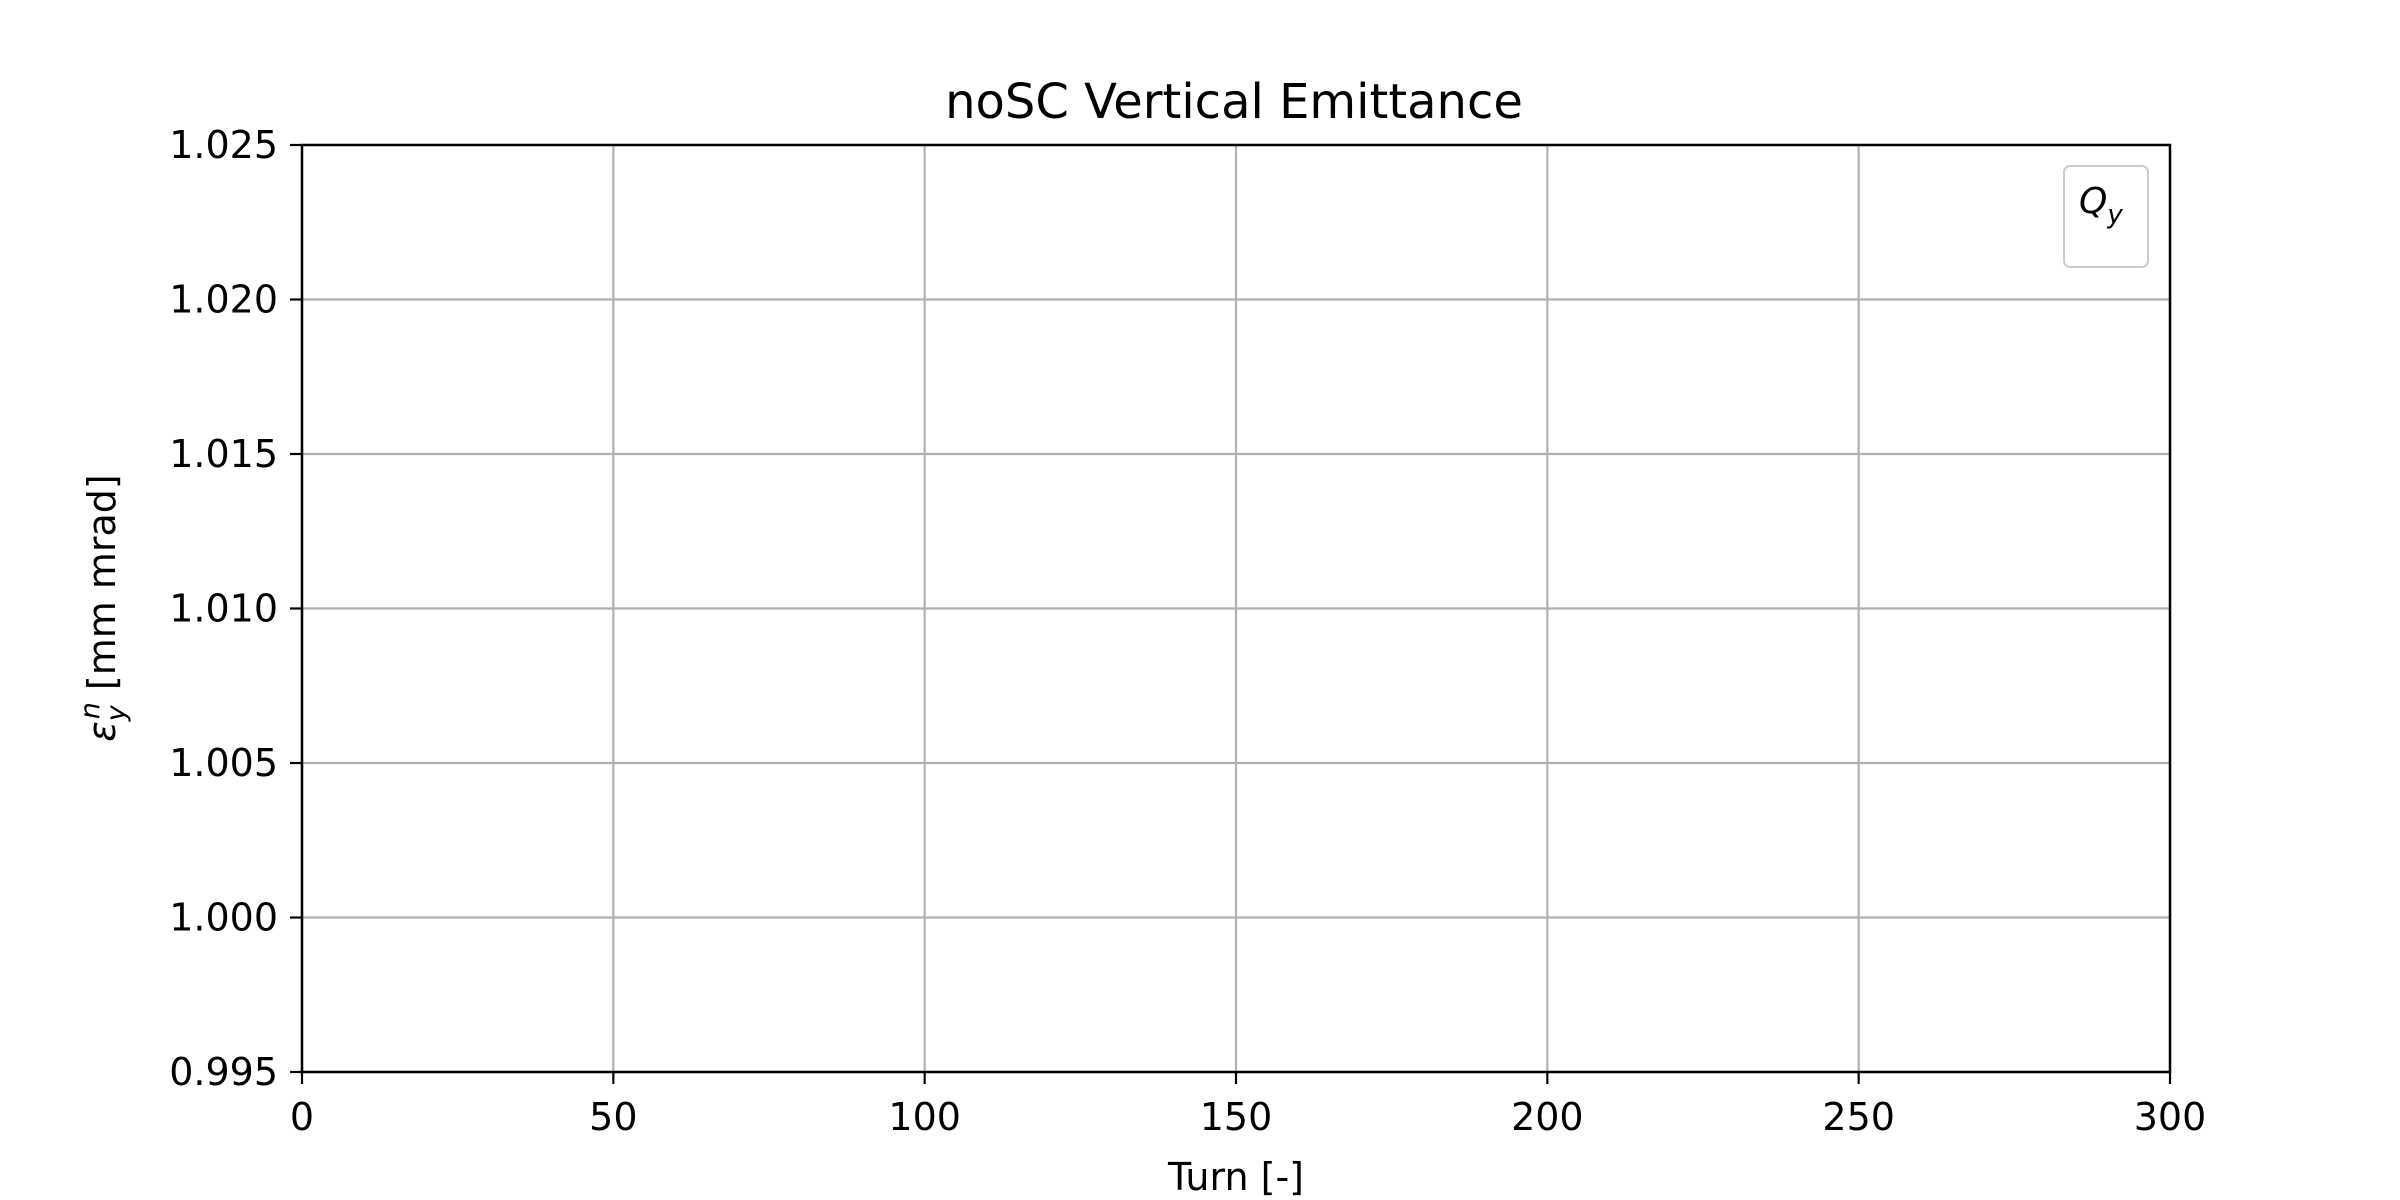 The width and height of the screenshot is (2400, 1200). What do you see at coordinates (223, 918) in the screenshot?
I see `y-tick-label: 1.000` at bounding box center [223, 918].